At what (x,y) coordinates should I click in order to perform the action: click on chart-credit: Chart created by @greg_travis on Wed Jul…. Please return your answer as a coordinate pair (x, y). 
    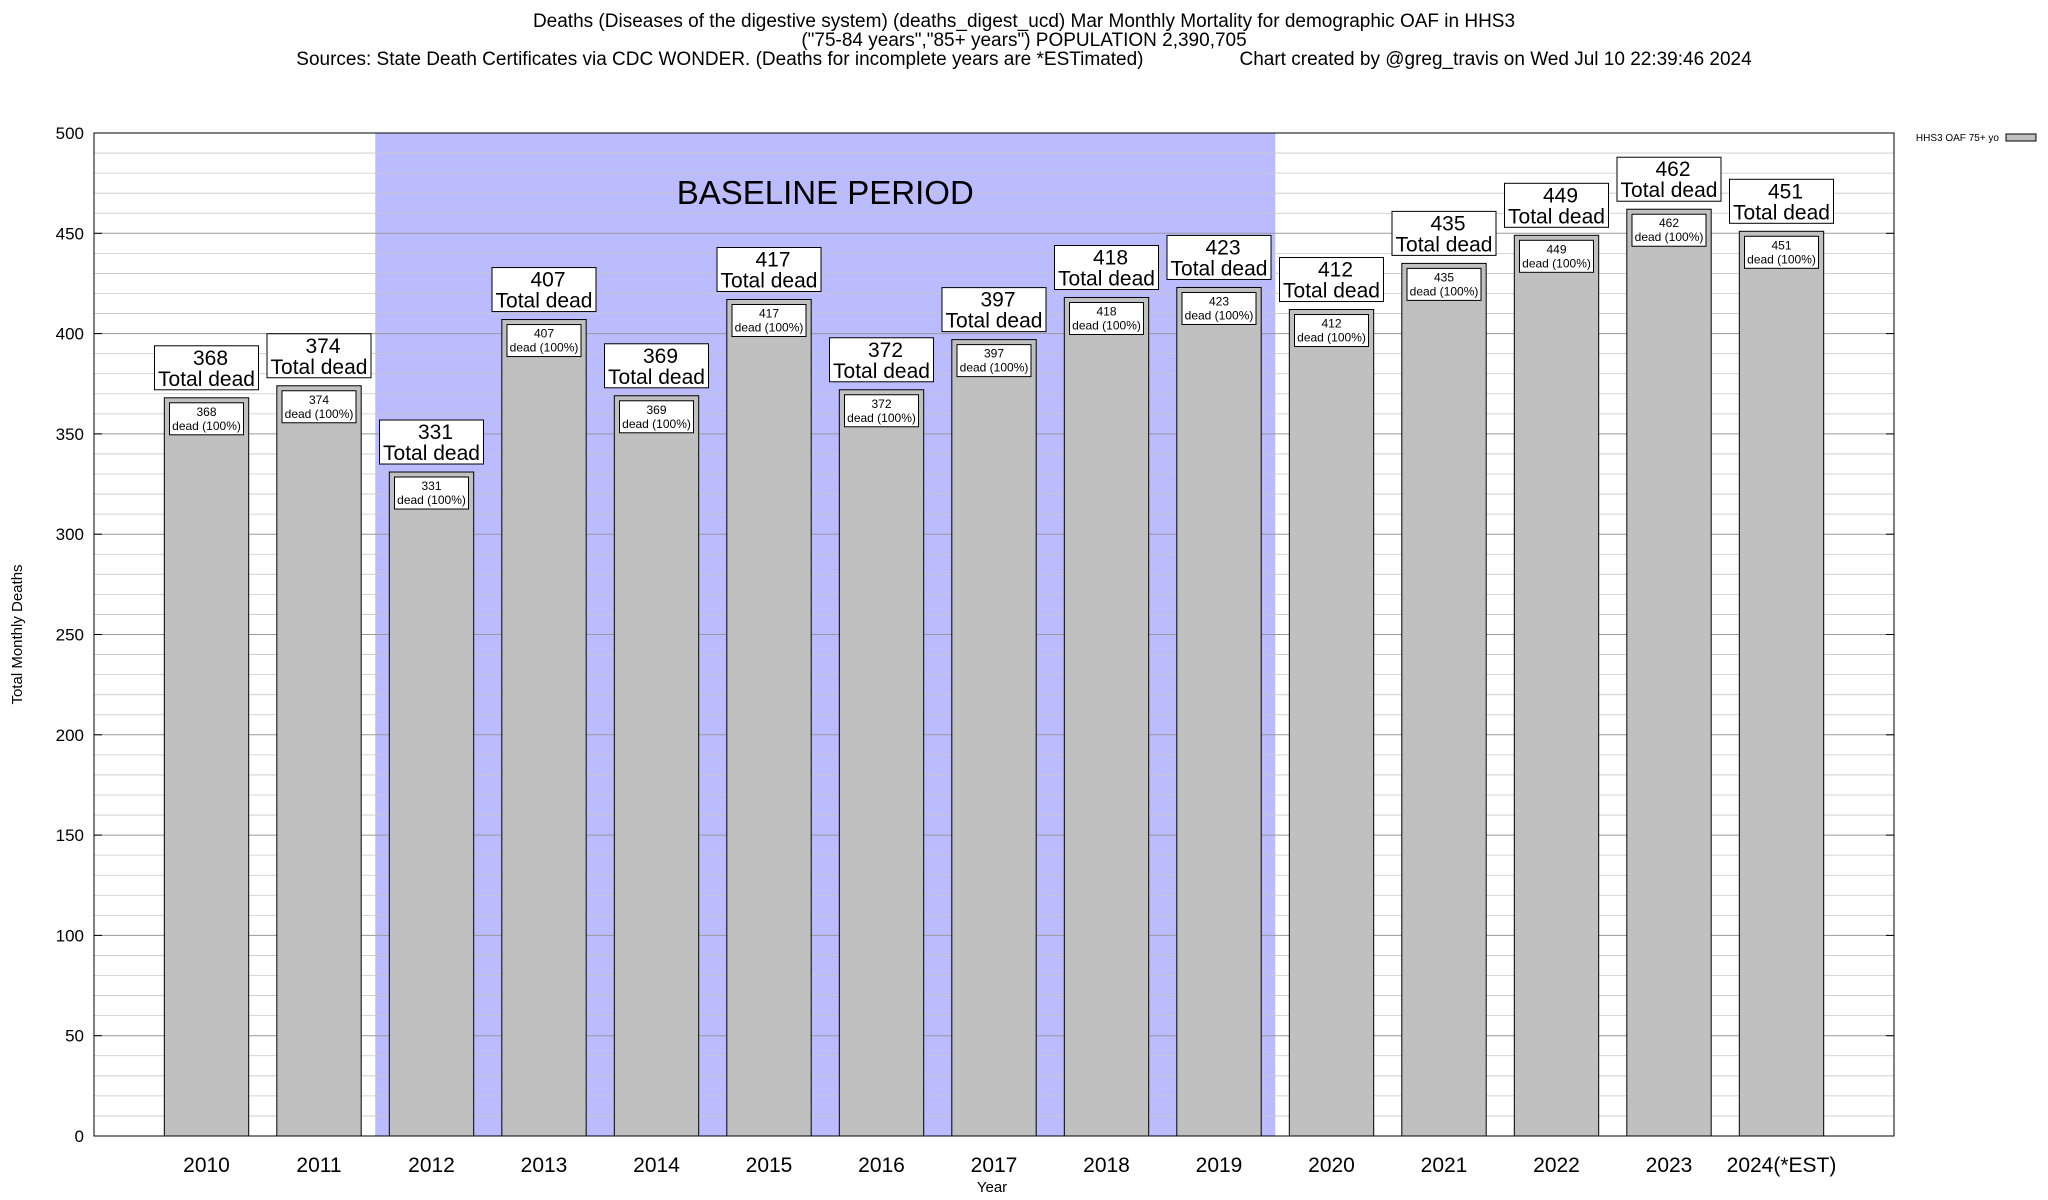
    Looking at the image, I should click on (1495, 59).